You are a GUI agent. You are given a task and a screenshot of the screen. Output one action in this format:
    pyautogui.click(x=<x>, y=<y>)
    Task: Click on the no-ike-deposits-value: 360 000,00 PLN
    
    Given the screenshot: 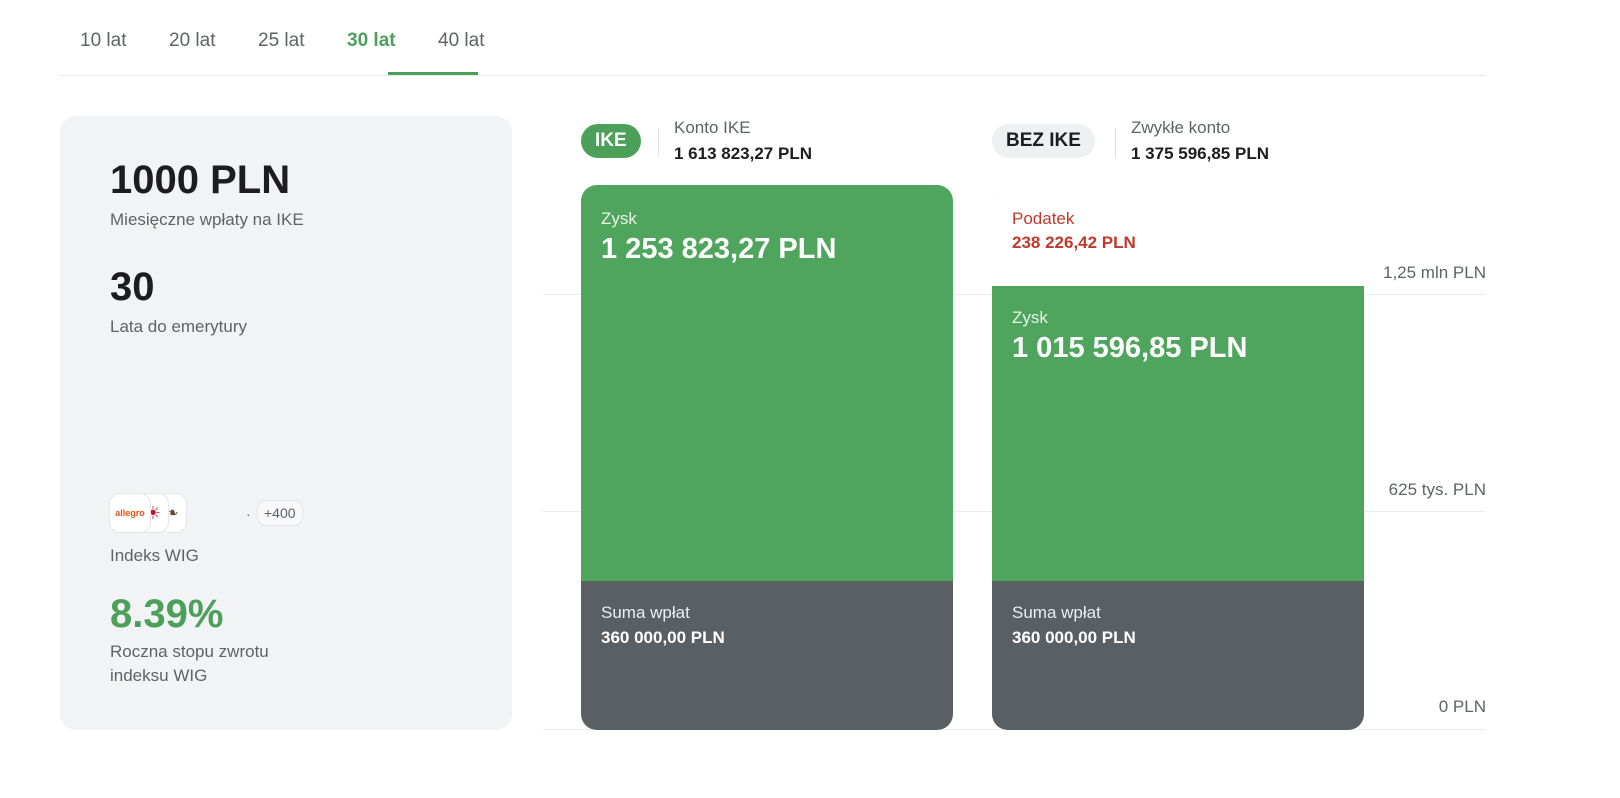 What is the action you would take?
    pyautogui.click(x=1074, y=637)
    